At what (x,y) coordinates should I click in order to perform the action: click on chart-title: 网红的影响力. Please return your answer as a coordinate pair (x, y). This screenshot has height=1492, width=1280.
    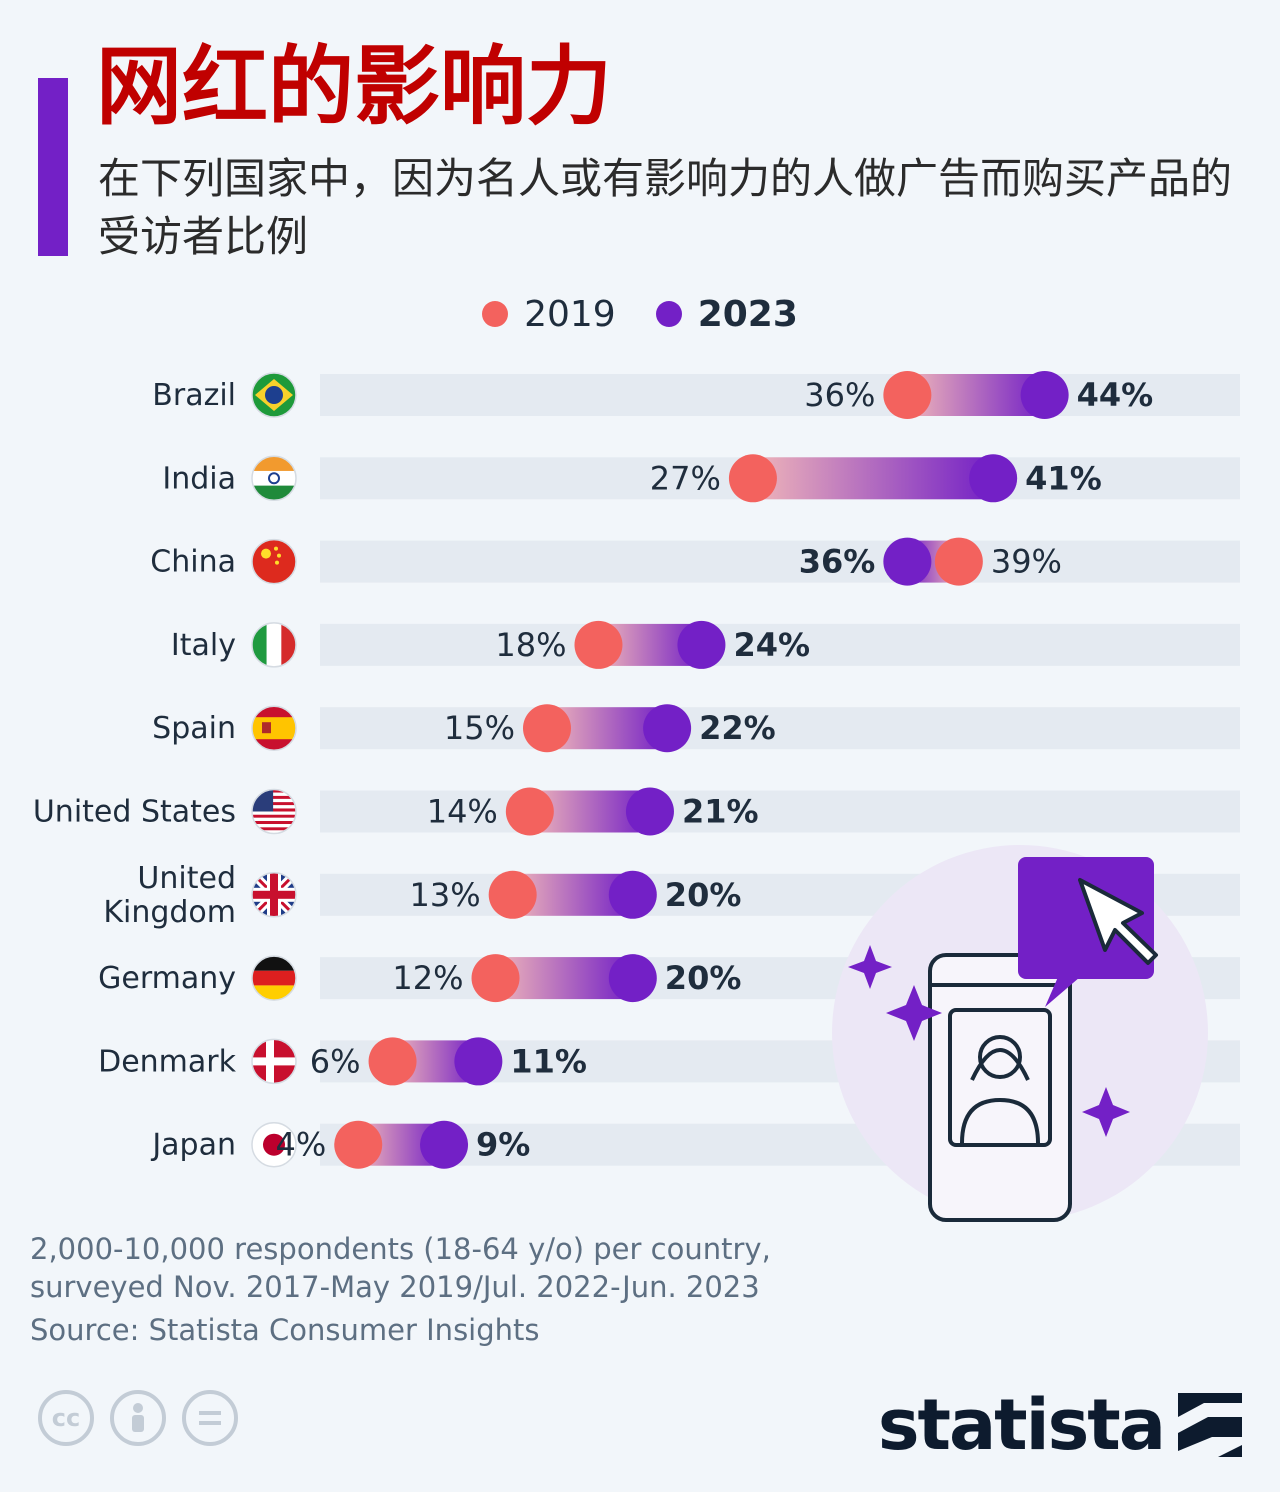
    Looking at the image, I should click on (354, 87).